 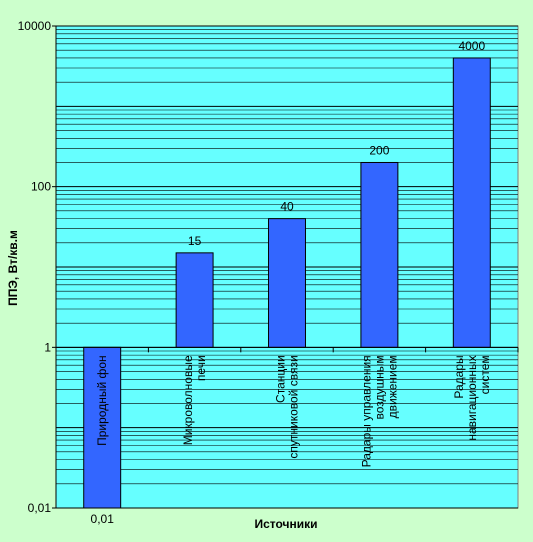 I want to click on y-tick-labels: 0,01 1 100 10000, so click(x=37, y=267).